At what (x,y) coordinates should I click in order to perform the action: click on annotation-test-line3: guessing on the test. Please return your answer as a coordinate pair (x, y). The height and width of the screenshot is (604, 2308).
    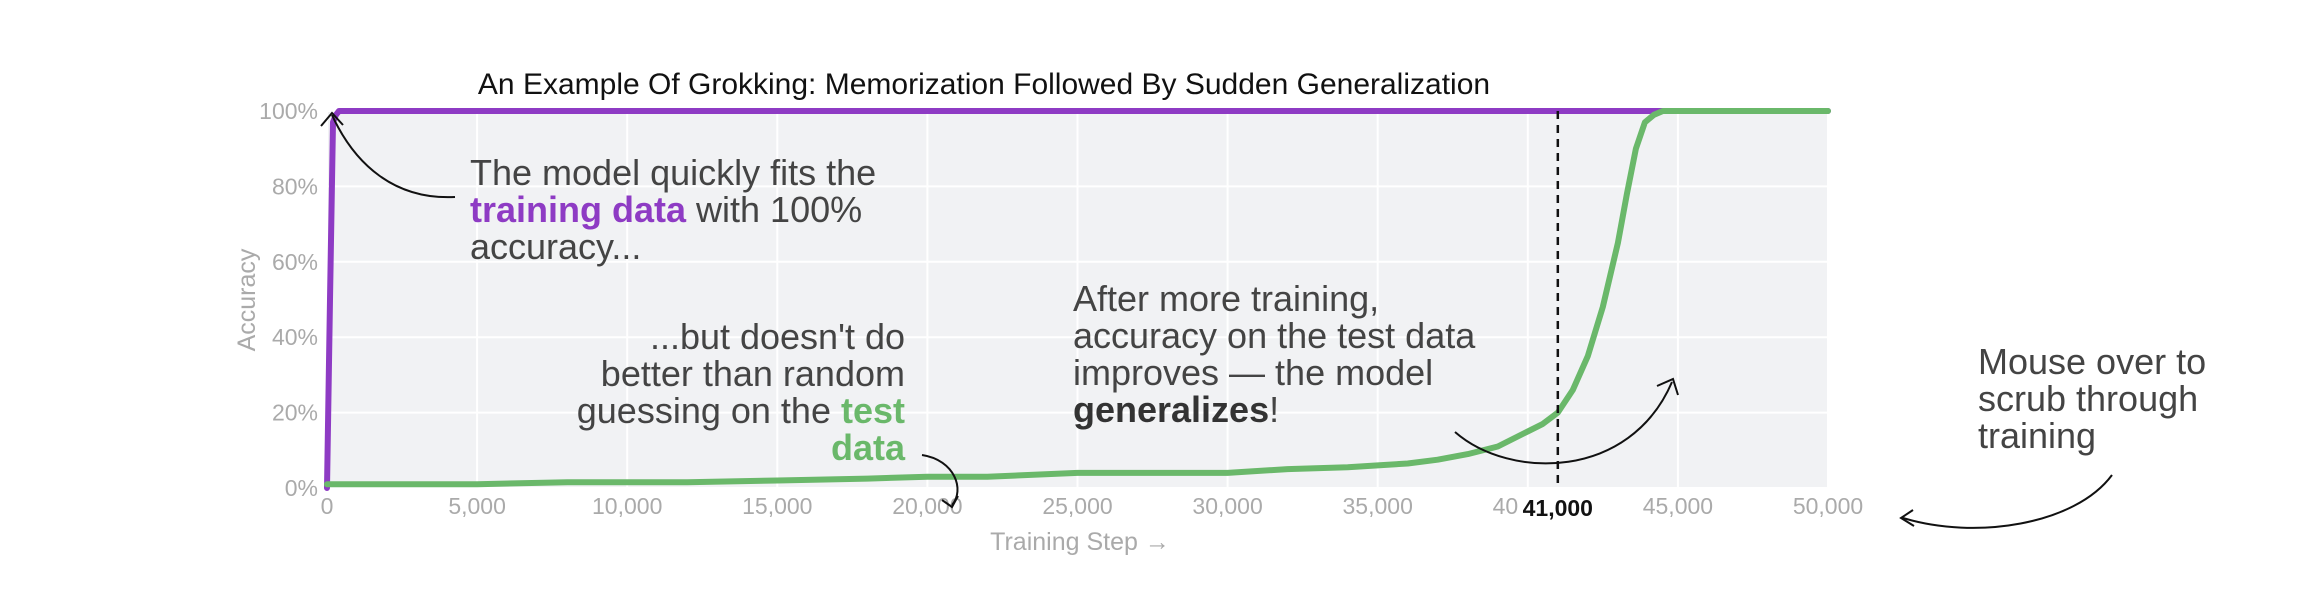
    Looking at the image, I should click on (692, 410).